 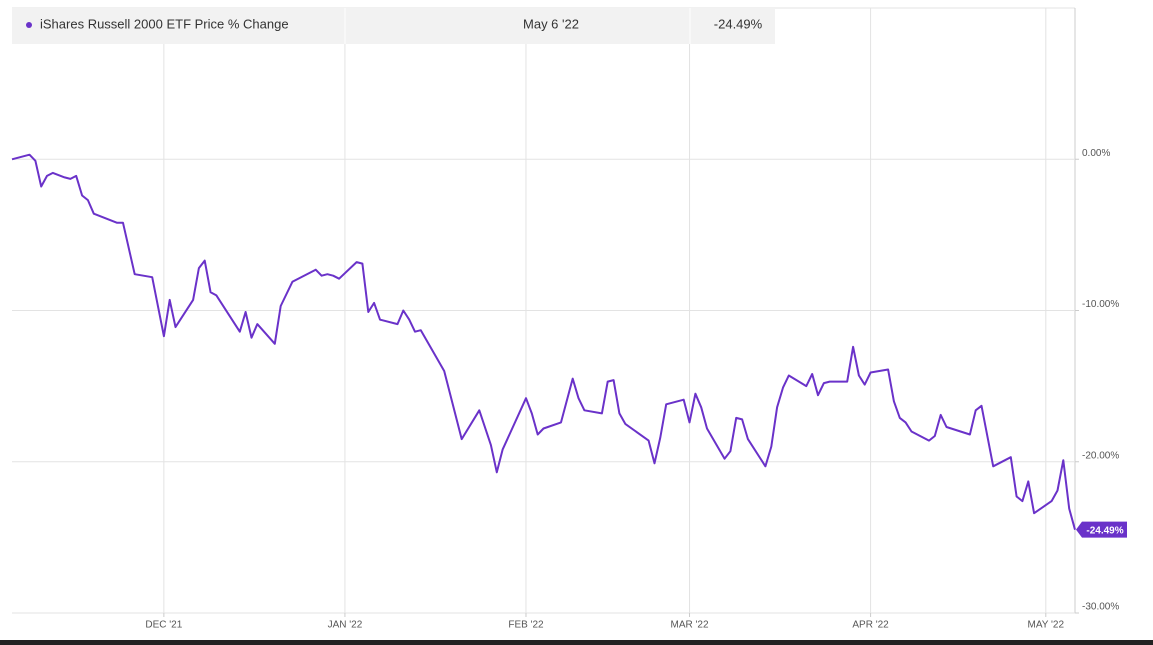 I want to click on x-tick-label: MAY '22, so click(x=1046, y=625).